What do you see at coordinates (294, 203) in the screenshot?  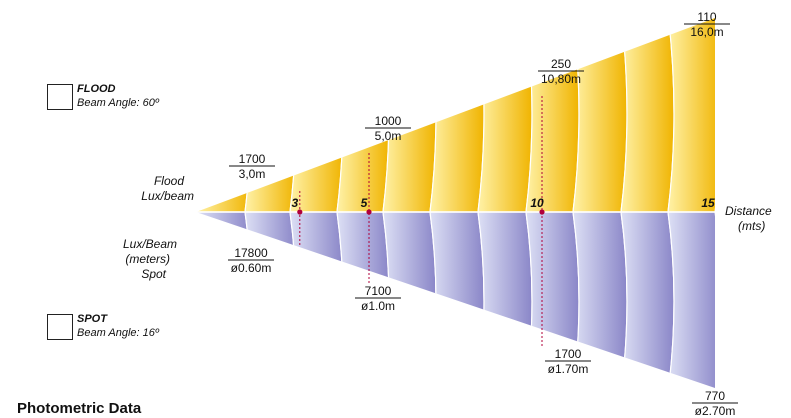 I see `distance-tick-label: 3` at bounding box center [294, 203].